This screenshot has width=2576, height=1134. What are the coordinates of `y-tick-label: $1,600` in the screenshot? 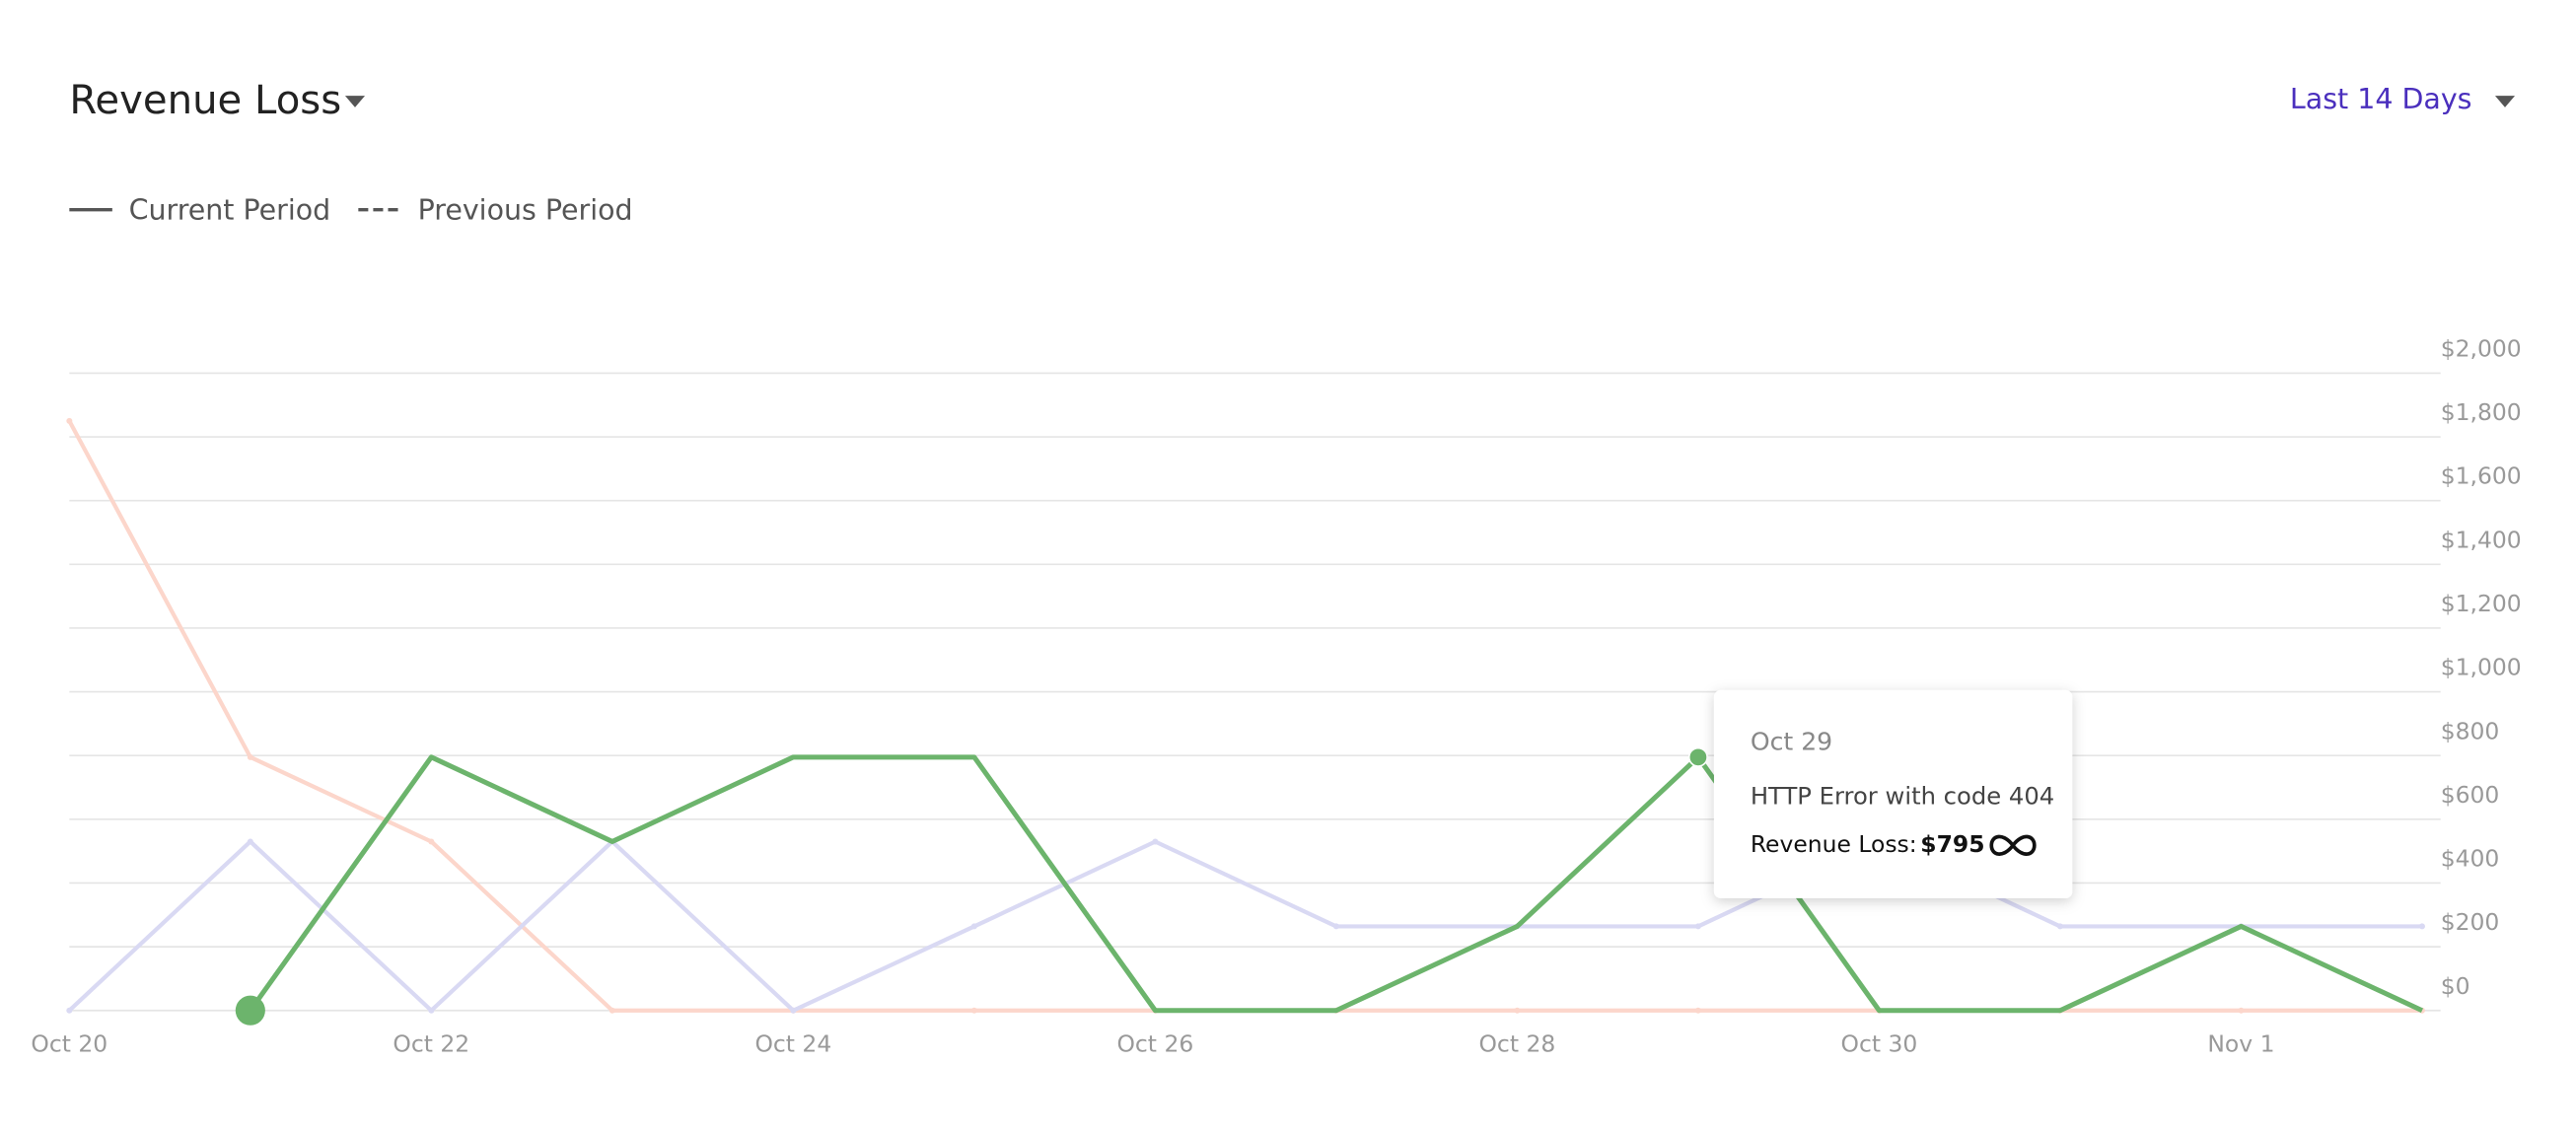 It's located at (2481, 476).